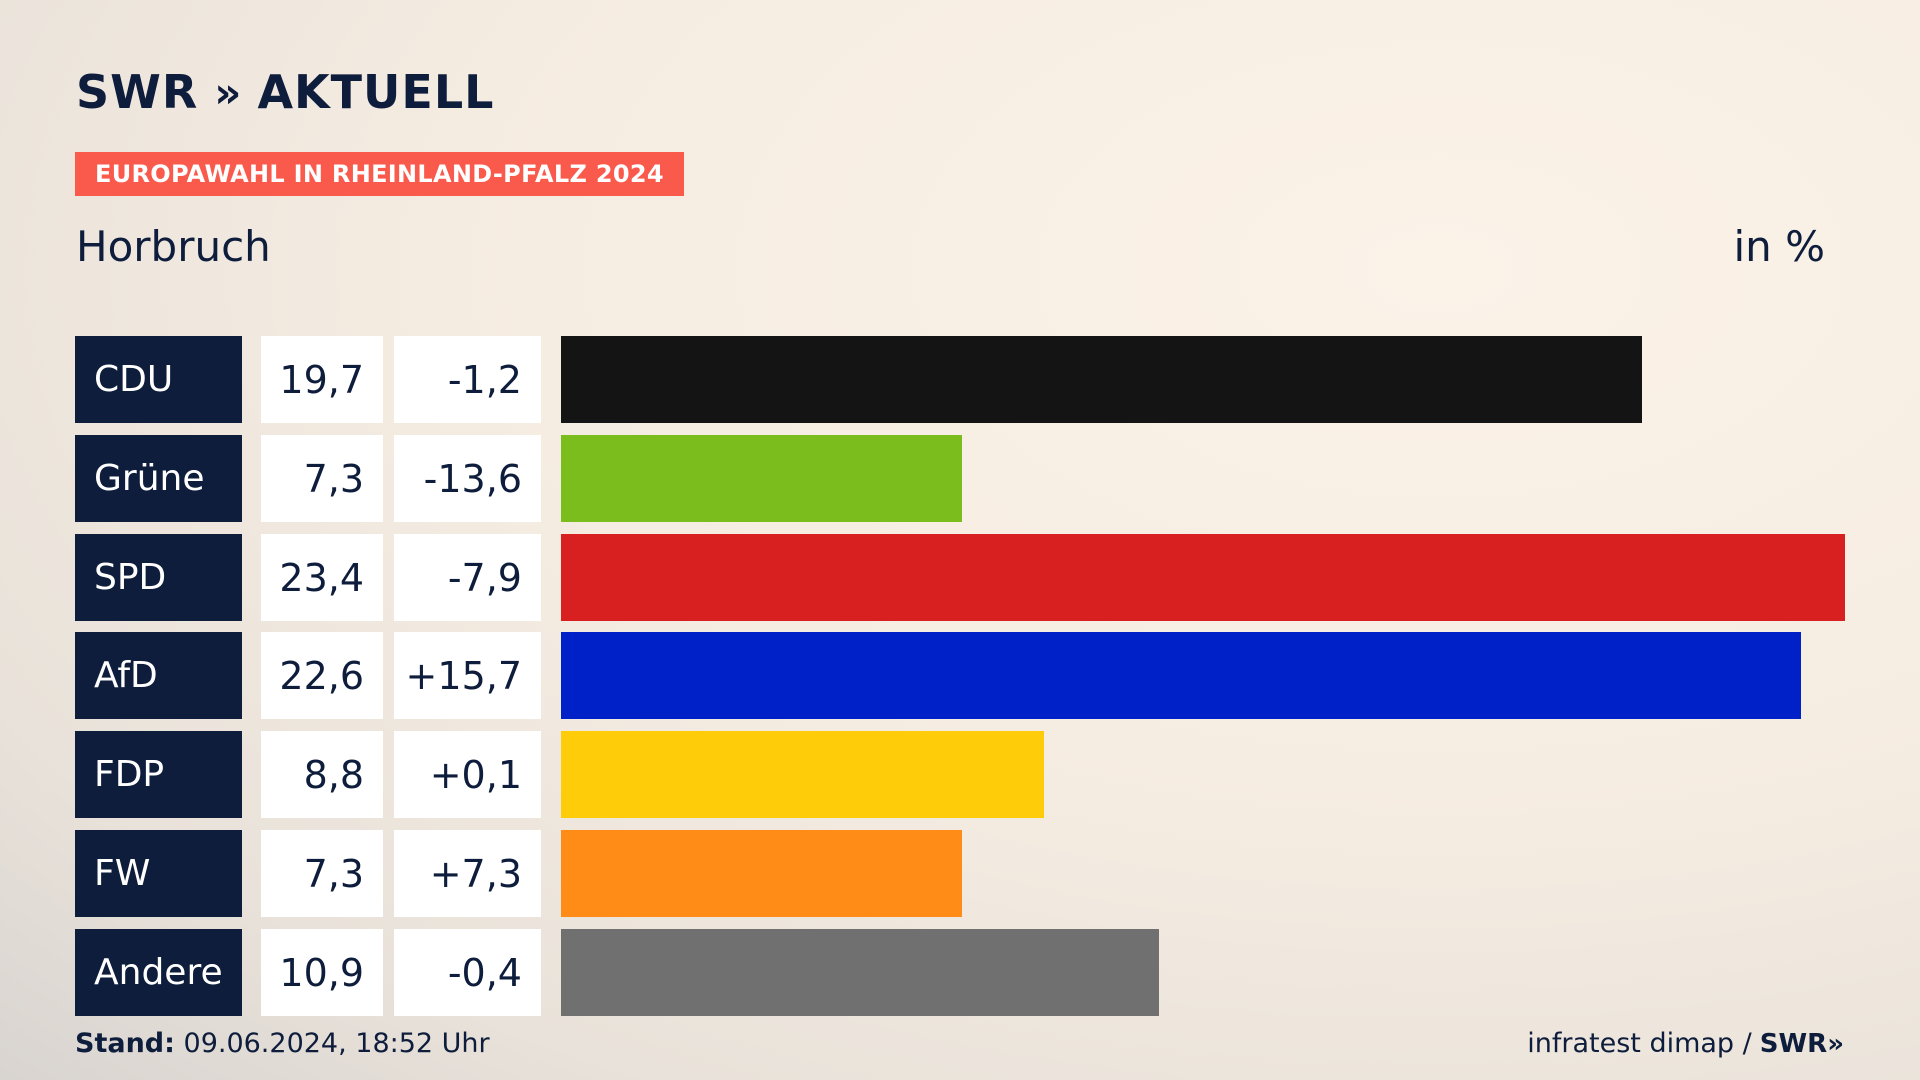 Image resolution: width=1920 pixels, height=1080 pixels. I want to click on stand-value: 09.06.2024, 18:52 Uhr, so click(336, 1043).